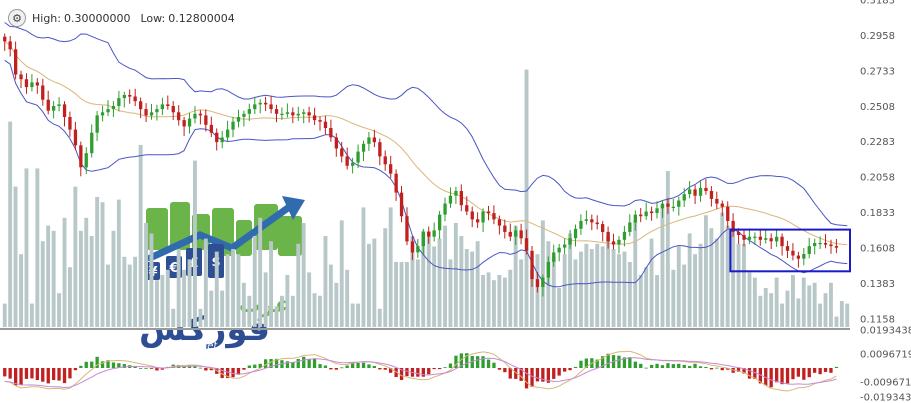 The image size is (911, 403). I want to click on price-tick-label: 0.2508, so click(877, 107).